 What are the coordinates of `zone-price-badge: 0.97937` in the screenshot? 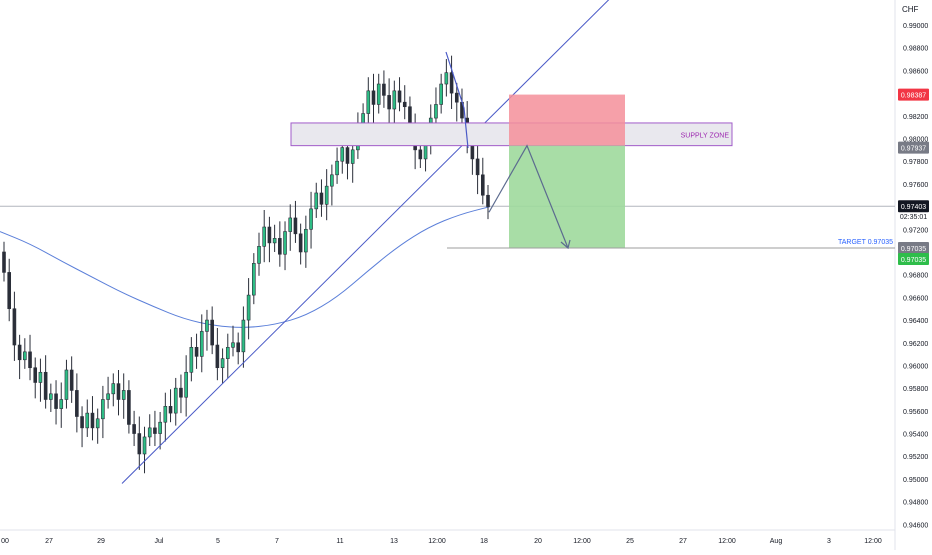 It's located at (913, 147).